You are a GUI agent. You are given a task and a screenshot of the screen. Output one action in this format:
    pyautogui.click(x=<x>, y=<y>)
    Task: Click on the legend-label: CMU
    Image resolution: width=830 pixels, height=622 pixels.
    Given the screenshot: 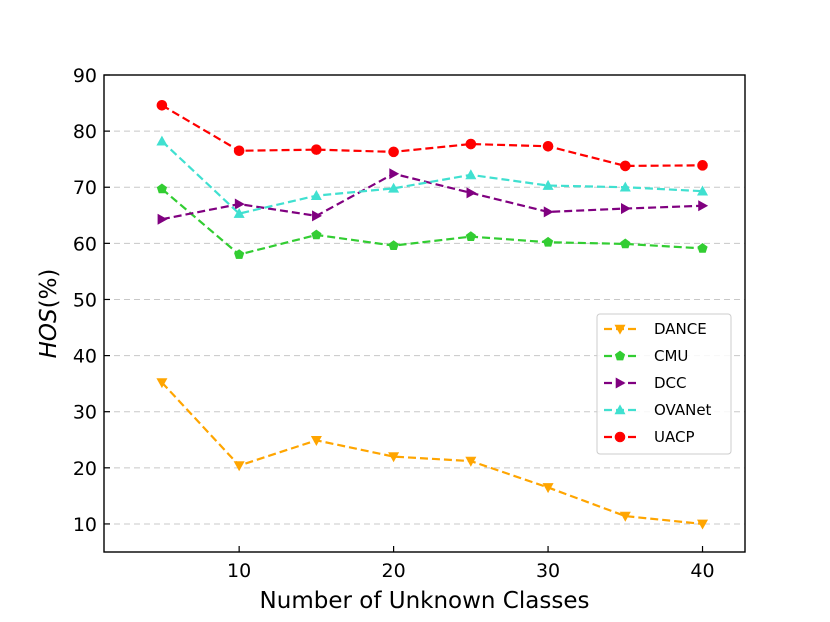 What is the action you would take?
    pyautogui.click(x=671, y=356)
    